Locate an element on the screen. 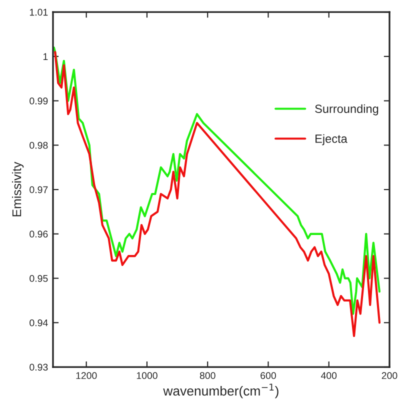 The height and width of the screenshot is (402, 403). x-tick-label: 1200 is located at coordinates (86, 376).